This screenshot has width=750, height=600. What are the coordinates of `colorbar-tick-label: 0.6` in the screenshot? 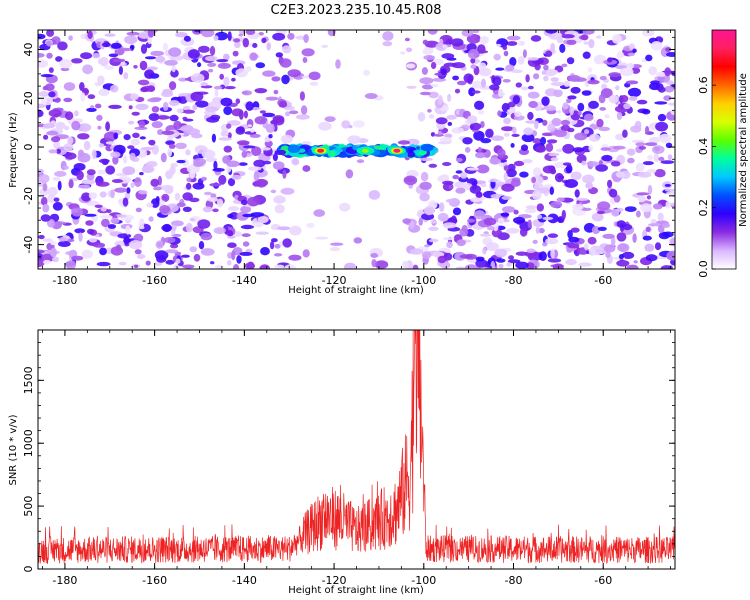 It's located at (703, 85).